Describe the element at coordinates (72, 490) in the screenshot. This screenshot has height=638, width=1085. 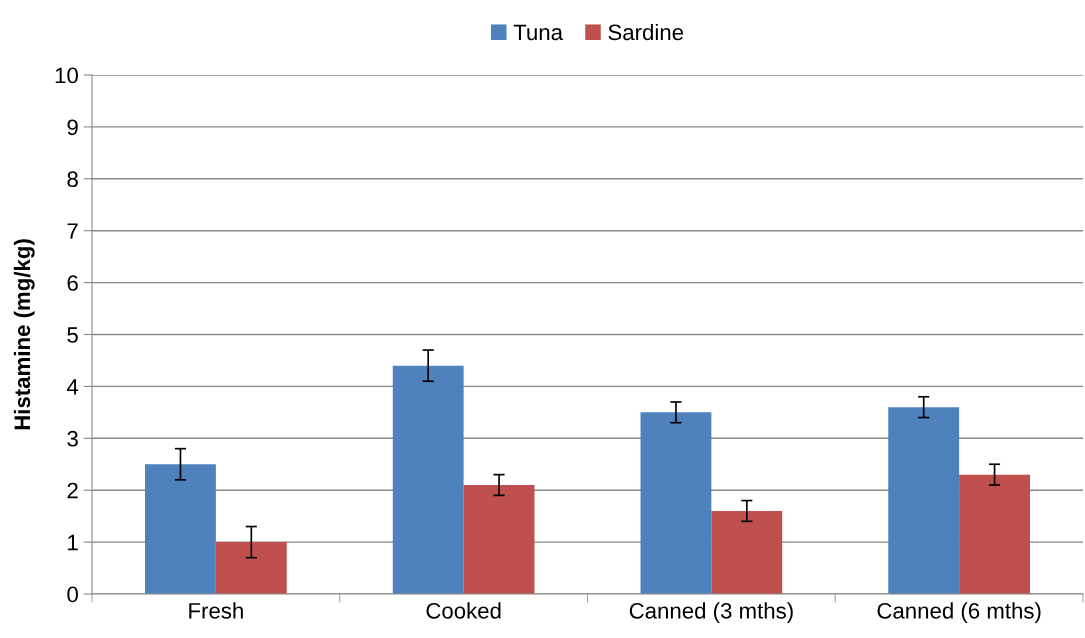
I see `y-tick-label: 2` at that location.